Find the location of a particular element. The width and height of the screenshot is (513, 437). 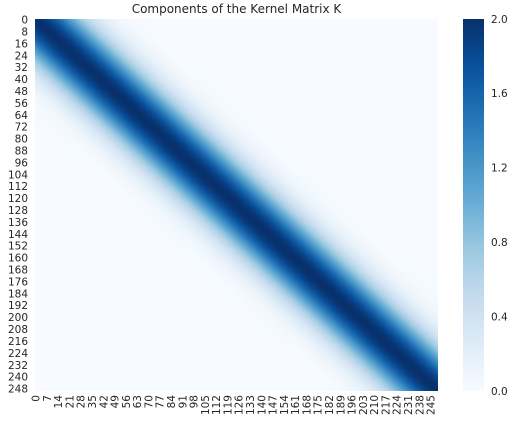

x-tick-label: 182 is located at coordinates (330, 405).